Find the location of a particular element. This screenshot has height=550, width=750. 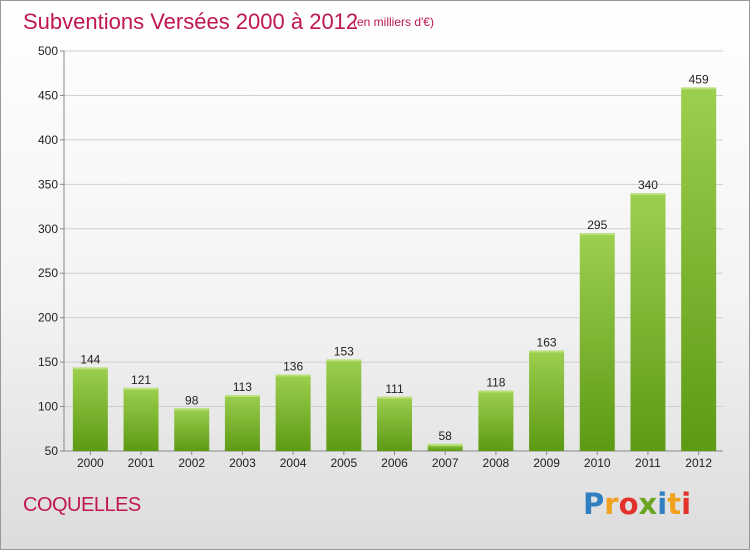

x-tick-label: 2005 is located at coordinates (343, 463).